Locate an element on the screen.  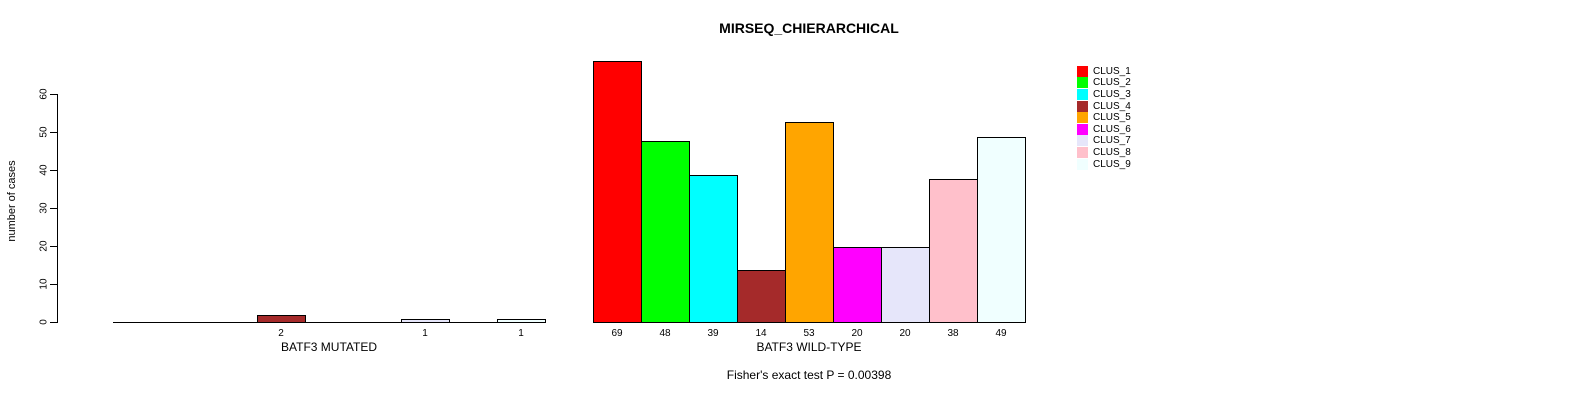
y-axis-tick-label: 0 is located at coordinates (44, 322).